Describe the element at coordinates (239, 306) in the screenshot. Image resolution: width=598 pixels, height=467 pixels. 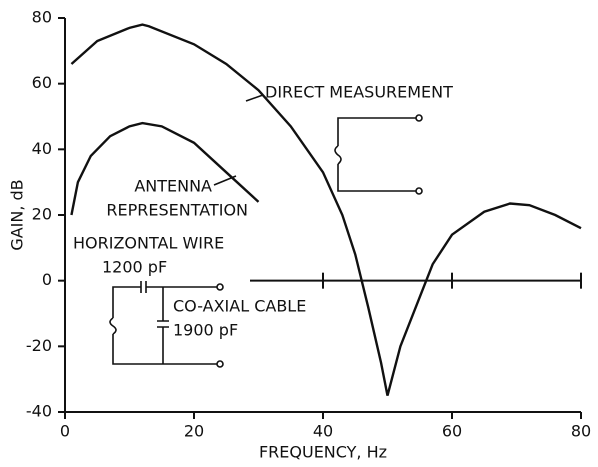
I see `annotation: CO-AXIAL CABLE` at that location.